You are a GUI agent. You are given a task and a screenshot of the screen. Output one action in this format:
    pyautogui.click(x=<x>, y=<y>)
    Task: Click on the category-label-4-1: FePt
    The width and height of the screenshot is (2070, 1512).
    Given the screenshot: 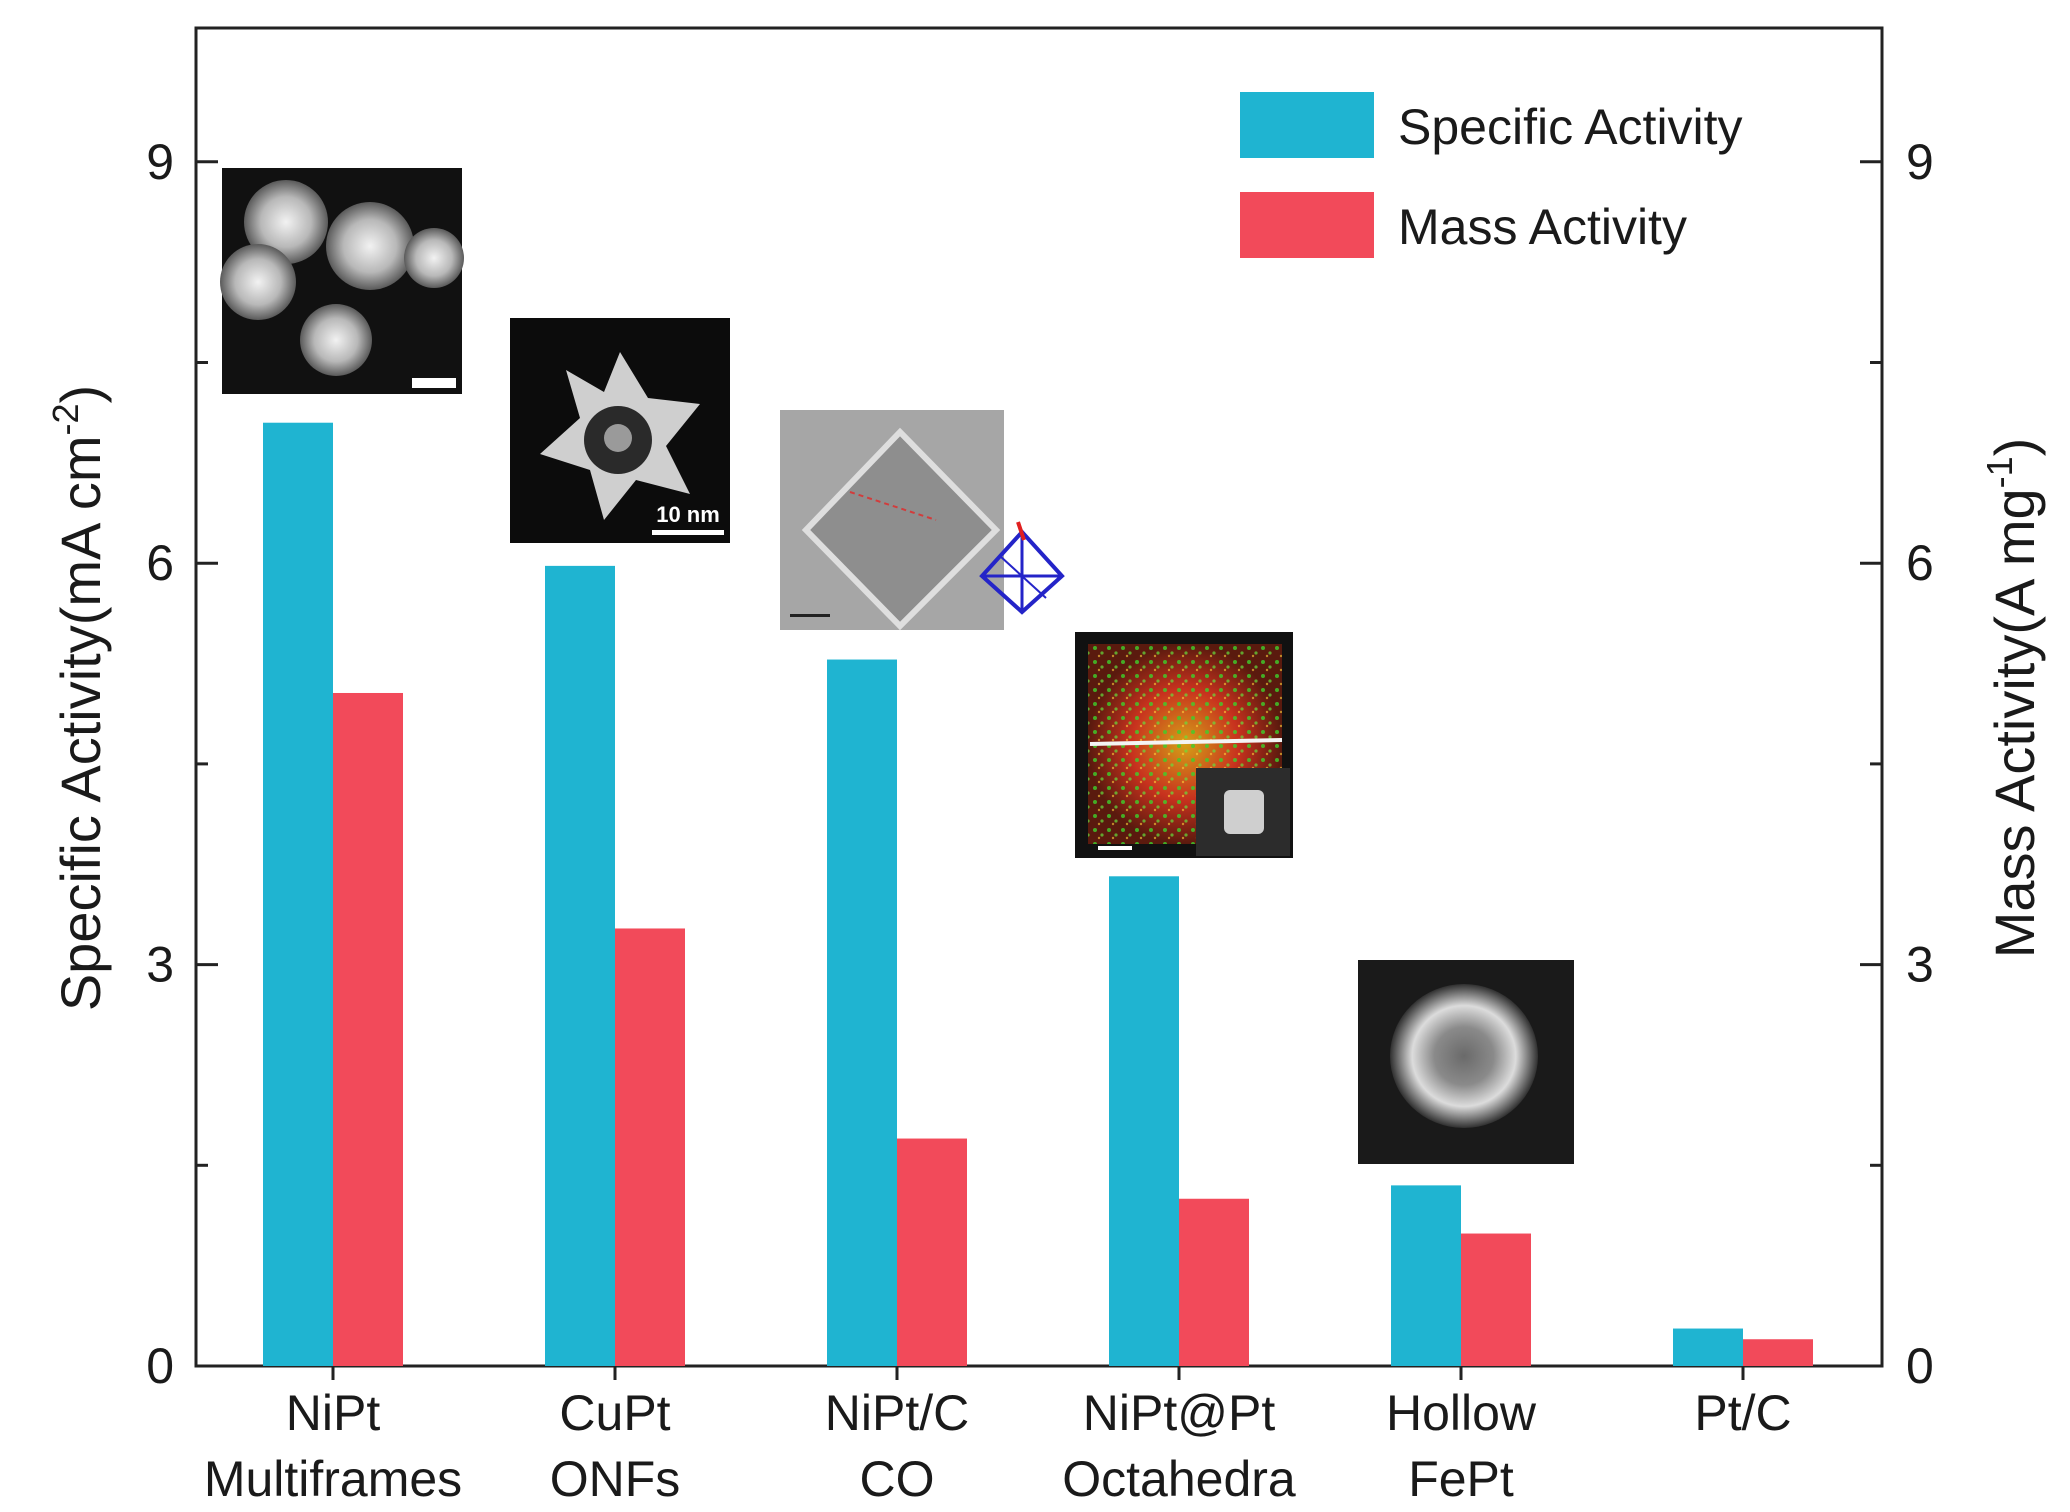 What is the action you would take?
    pyautogui.click(x=1461, y=1479)
    